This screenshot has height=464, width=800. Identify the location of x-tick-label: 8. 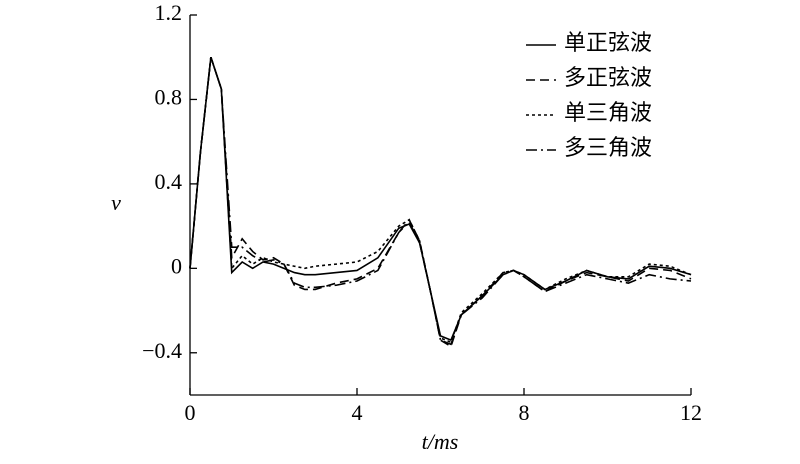
(524, 412).